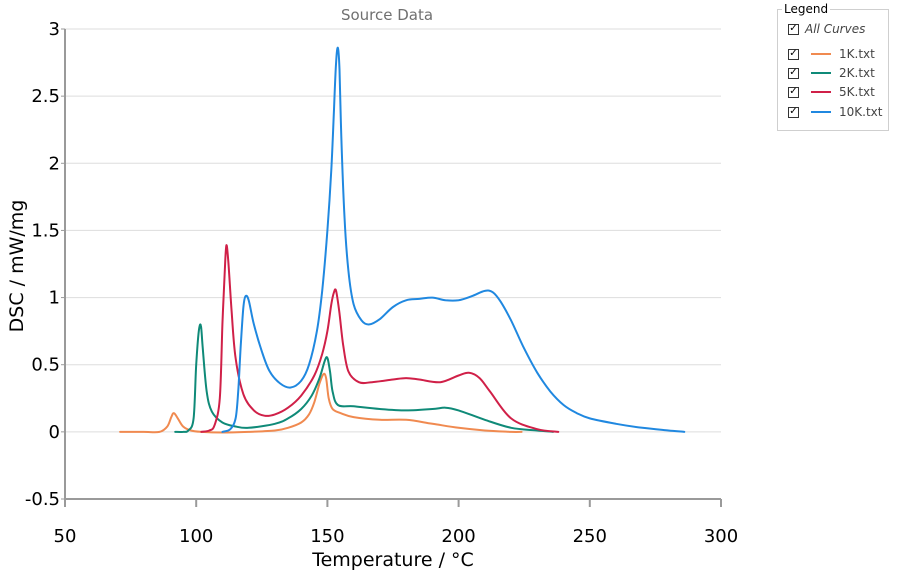  I want to click on y-tick-label: -0.5, so click(42, 499).